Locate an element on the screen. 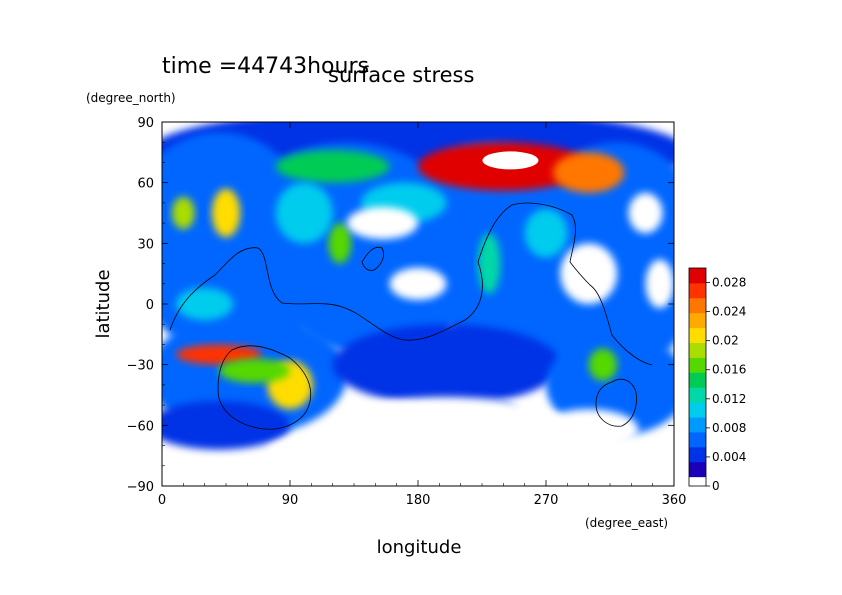  coastline-southwest-continent is located at coordinates (264, 387).